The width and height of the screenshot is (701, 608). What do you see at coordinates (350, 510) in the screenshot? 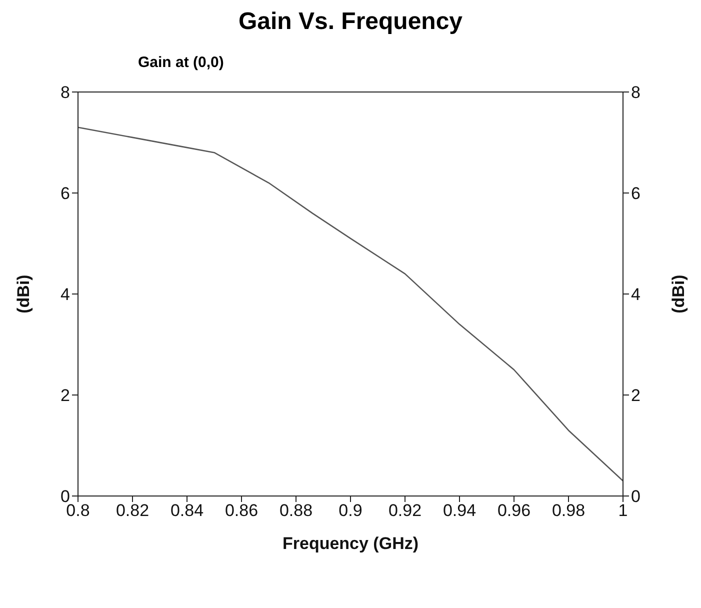
I see `x-tick-label: 0.9` at bounding box center [350, 510].